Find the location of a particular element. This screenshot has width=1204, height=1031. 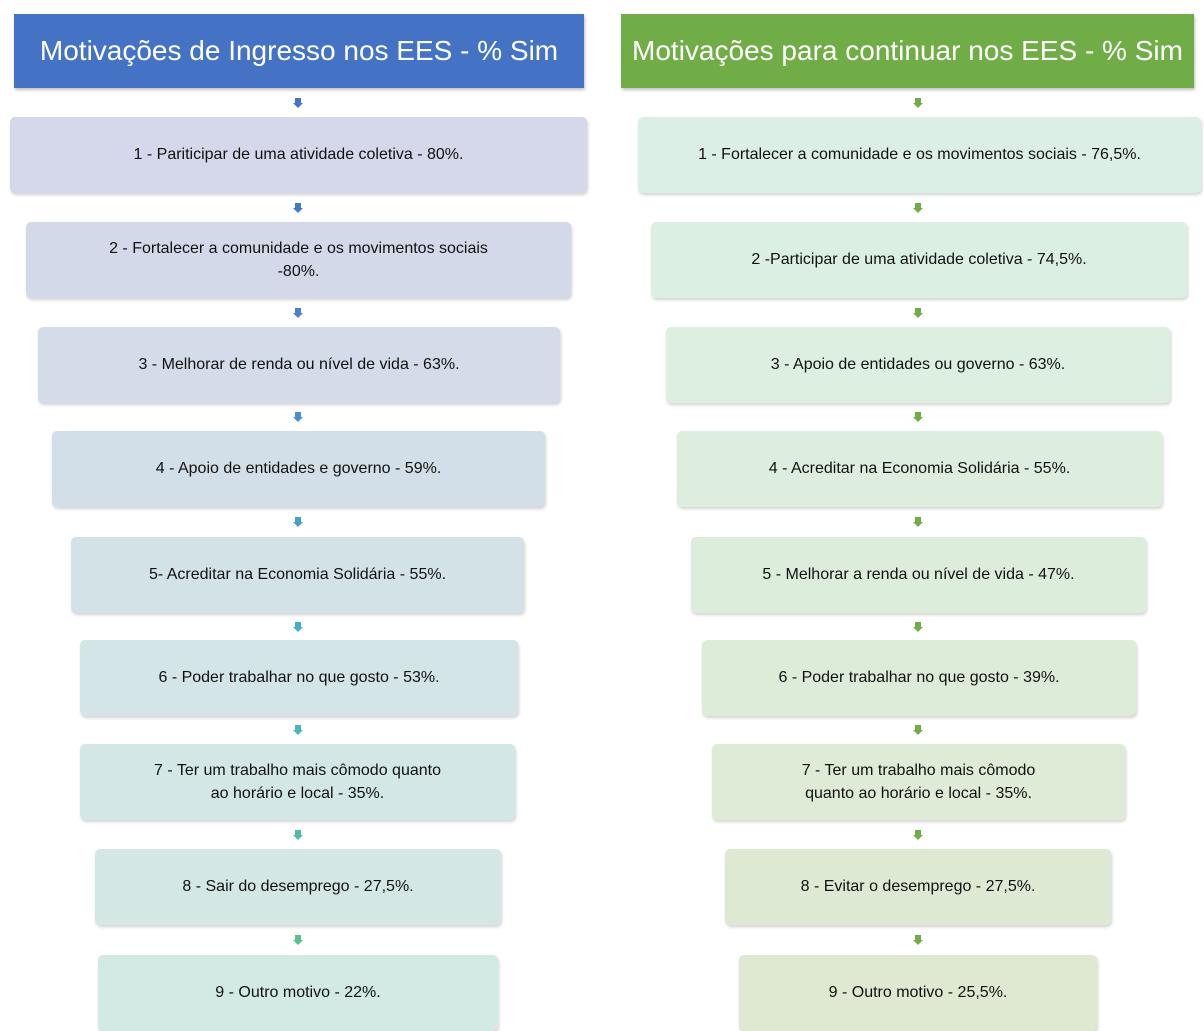

right-item: 9 - Outro motivo - 25,5%. is located at coordinates (918, 993).